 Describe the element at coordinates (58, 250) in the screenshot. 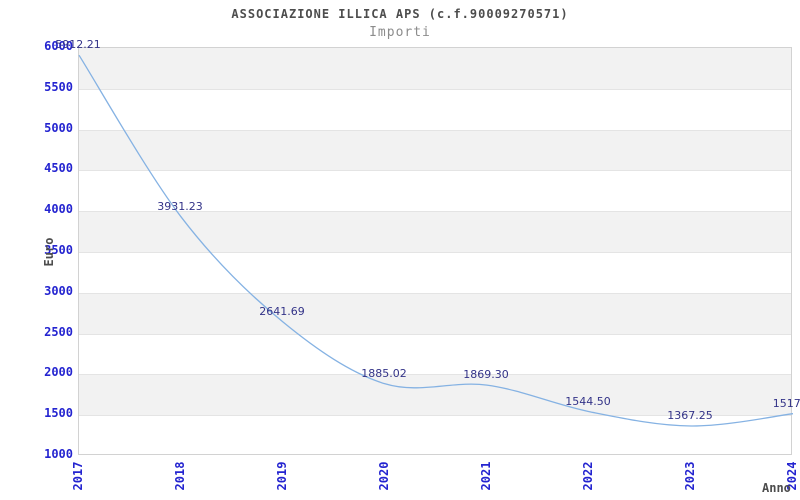

I see `y-tick-label: 3500` at that location.